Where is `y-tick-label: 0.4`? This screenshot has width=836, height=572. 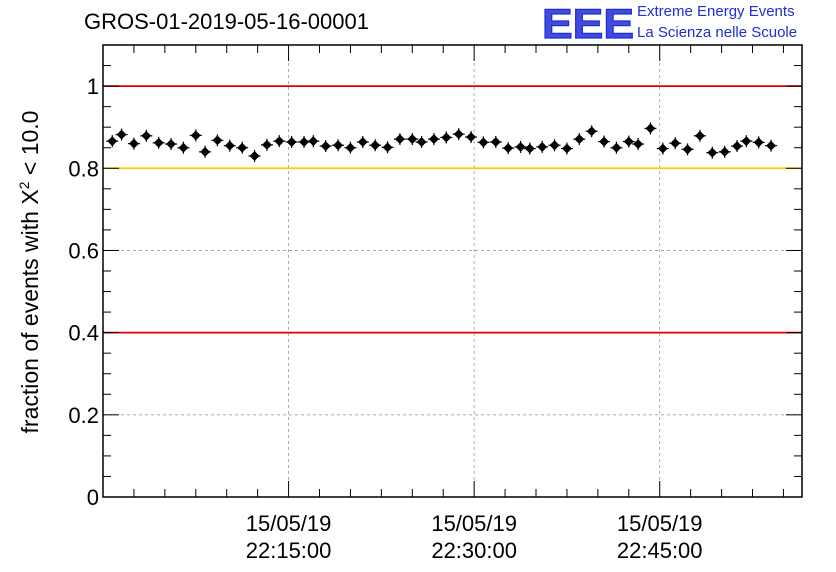 y-tick-label: 0.4 is located at coordinates (83, 333).